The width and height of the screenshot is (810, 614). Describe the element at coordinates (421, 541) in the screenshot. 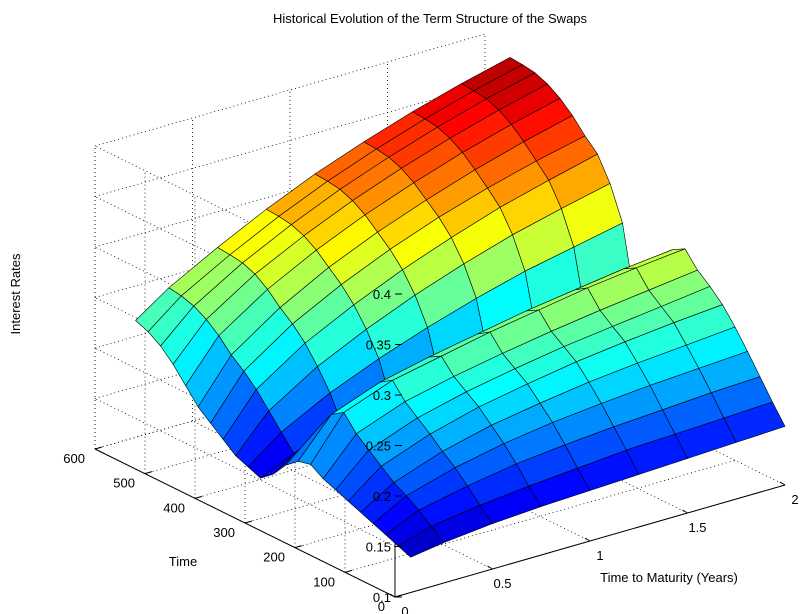

I see `surface-patch` at that location.